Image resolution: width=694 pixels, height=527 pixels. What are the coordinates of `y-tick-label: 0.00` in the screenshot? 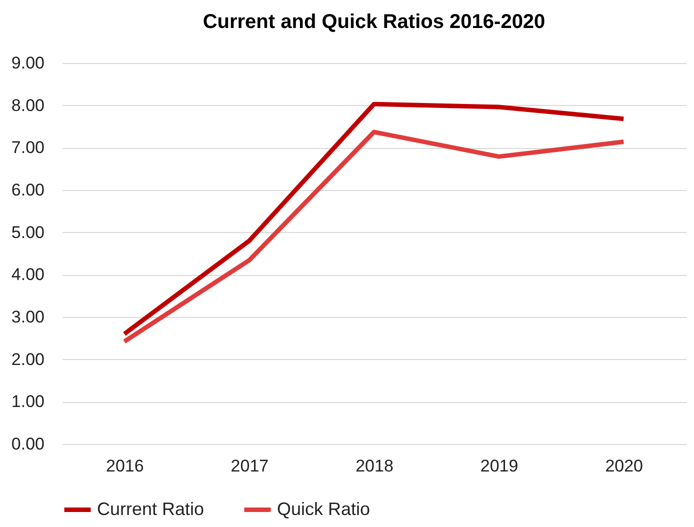 It's located at (27, 444).